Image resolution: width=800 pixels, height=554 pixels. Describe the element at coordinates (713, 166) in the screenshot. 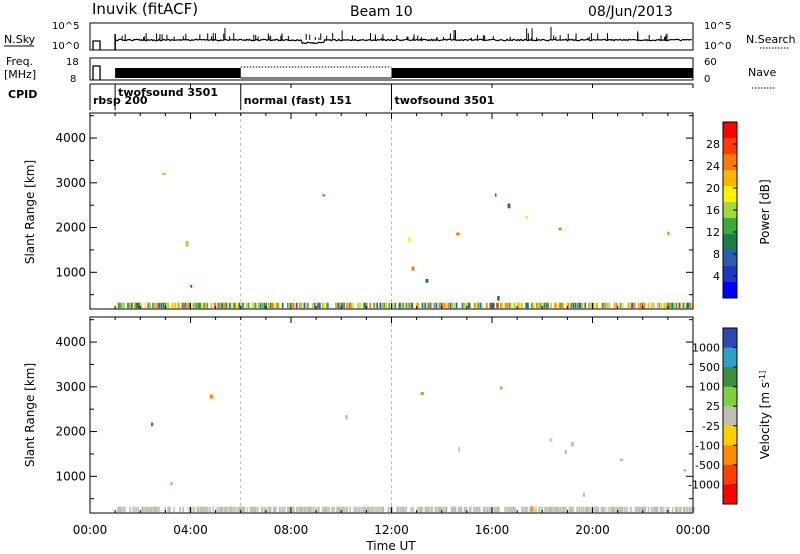

I see `colorbar-tick-label: 24` at that location.